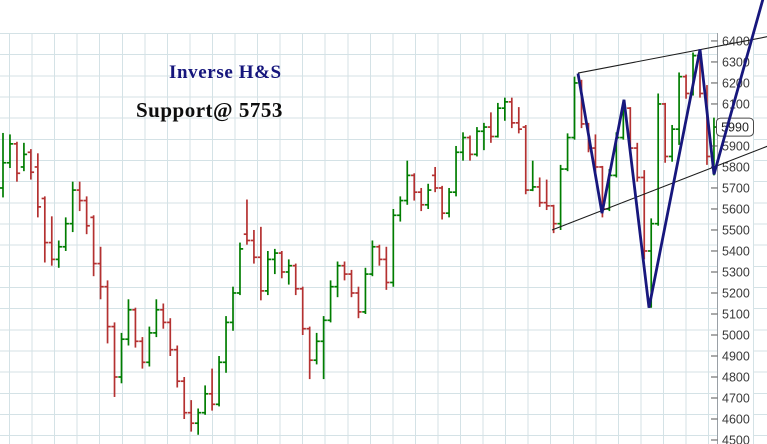  What do you see at coordinates (225, 72) in the screenshot?
I see `pattern-annotation: Inverse H&S` at bounding box center [225, 72].